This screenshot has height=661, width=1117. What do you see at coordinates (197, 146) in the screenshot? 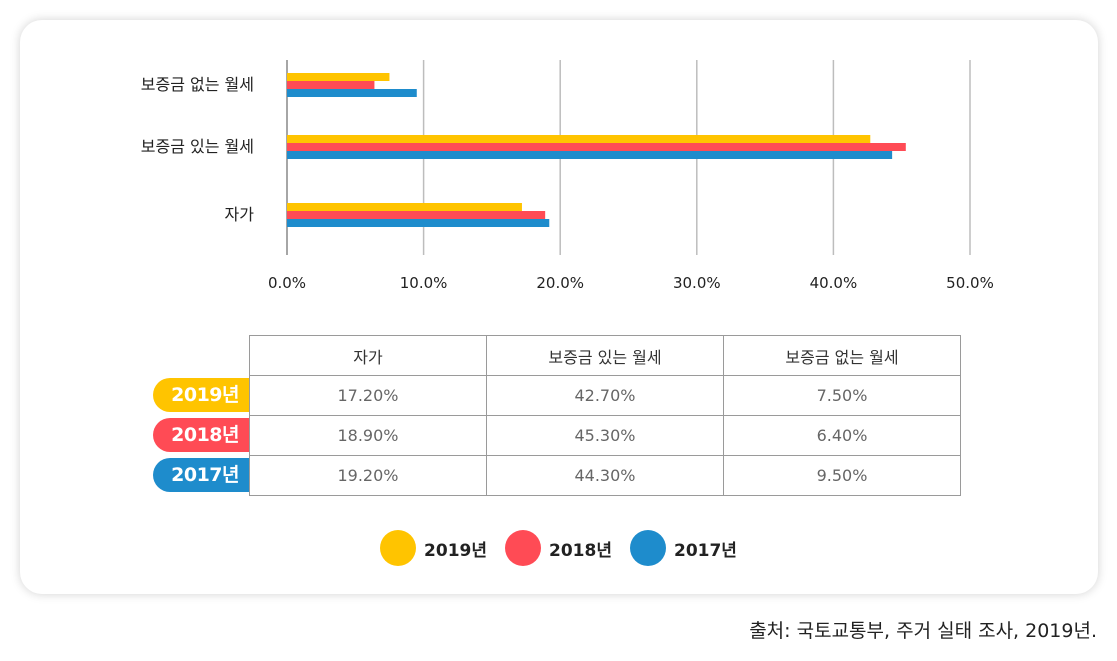
I see `category-label: 보증금 있는 월세` at bounding box center [197, 146].